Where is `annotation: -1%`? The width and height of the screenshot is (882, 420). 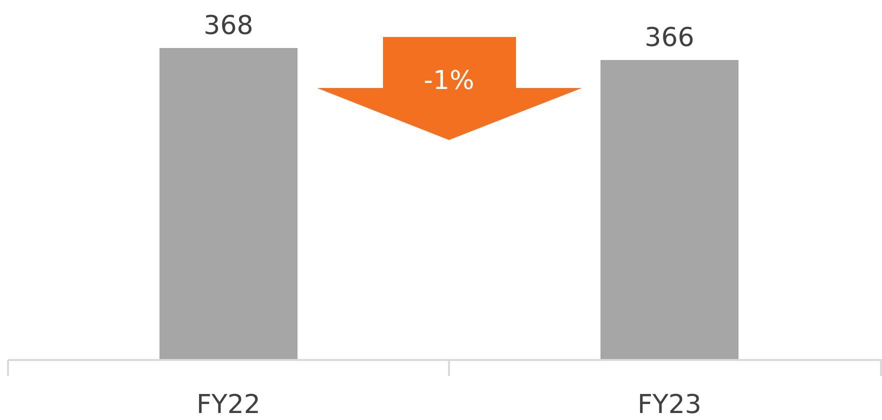
annotation: -1% is located at coordinates (449, 81).